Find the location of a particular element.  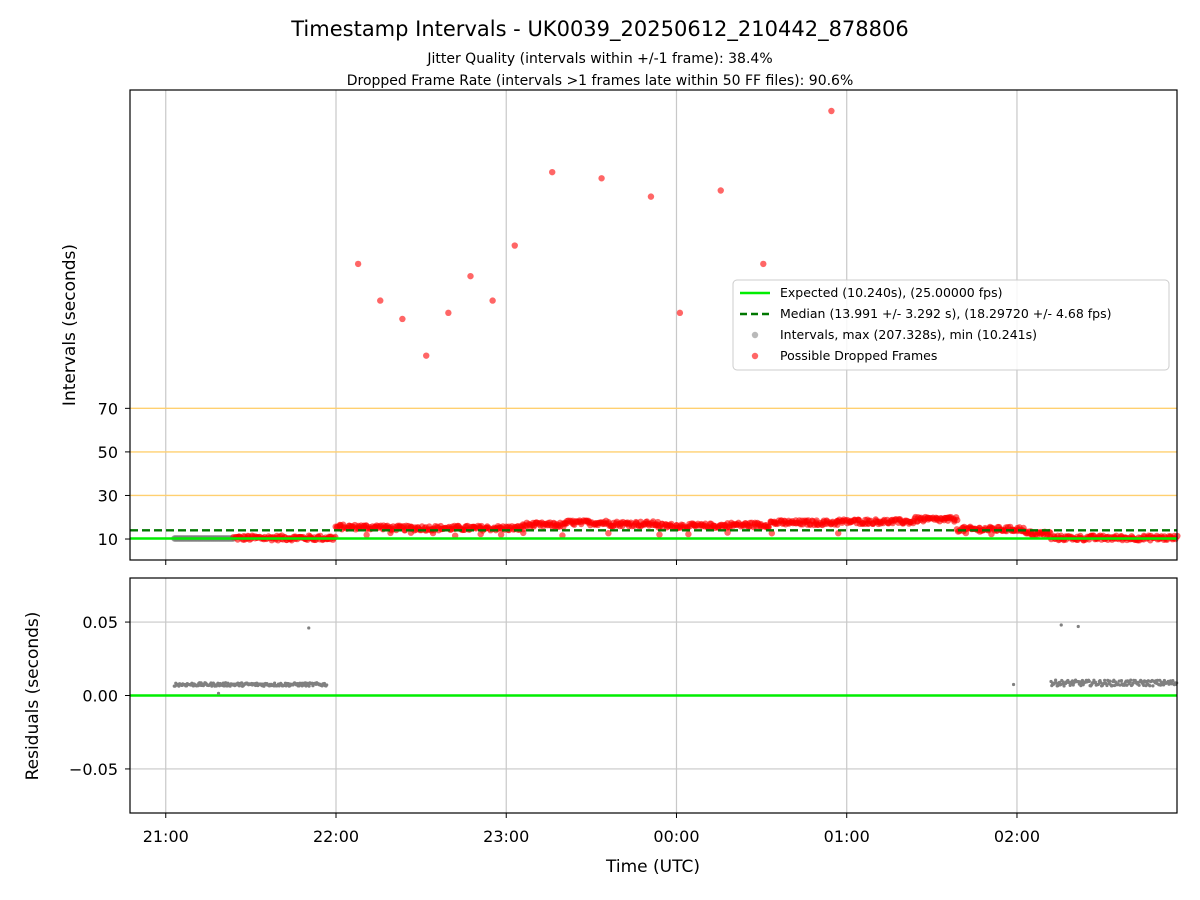

legend-entry-expected: Expected (10.240s), (25.00000 fps) is located at coordinates (891, 292).